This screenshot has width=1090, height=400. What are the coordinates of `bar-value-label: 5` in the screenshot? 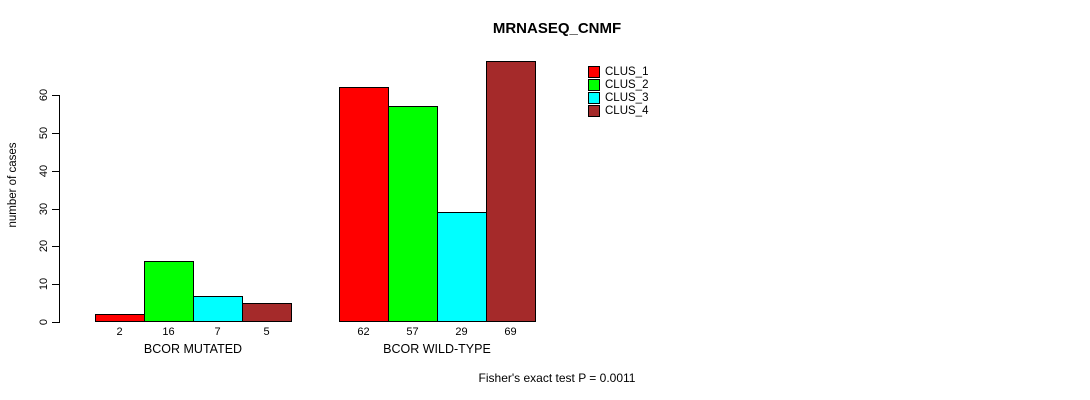 It's located at (266, 332).